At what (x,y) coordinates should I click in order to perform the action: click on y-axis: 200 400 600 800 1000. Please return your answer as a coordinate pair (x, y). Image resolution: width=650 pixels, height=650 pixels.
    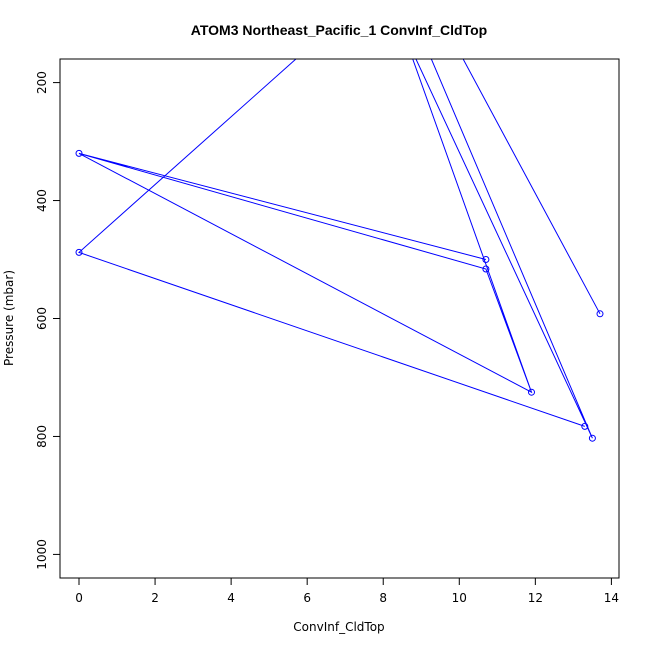
    Looking at the image, I should click on (48, 320).